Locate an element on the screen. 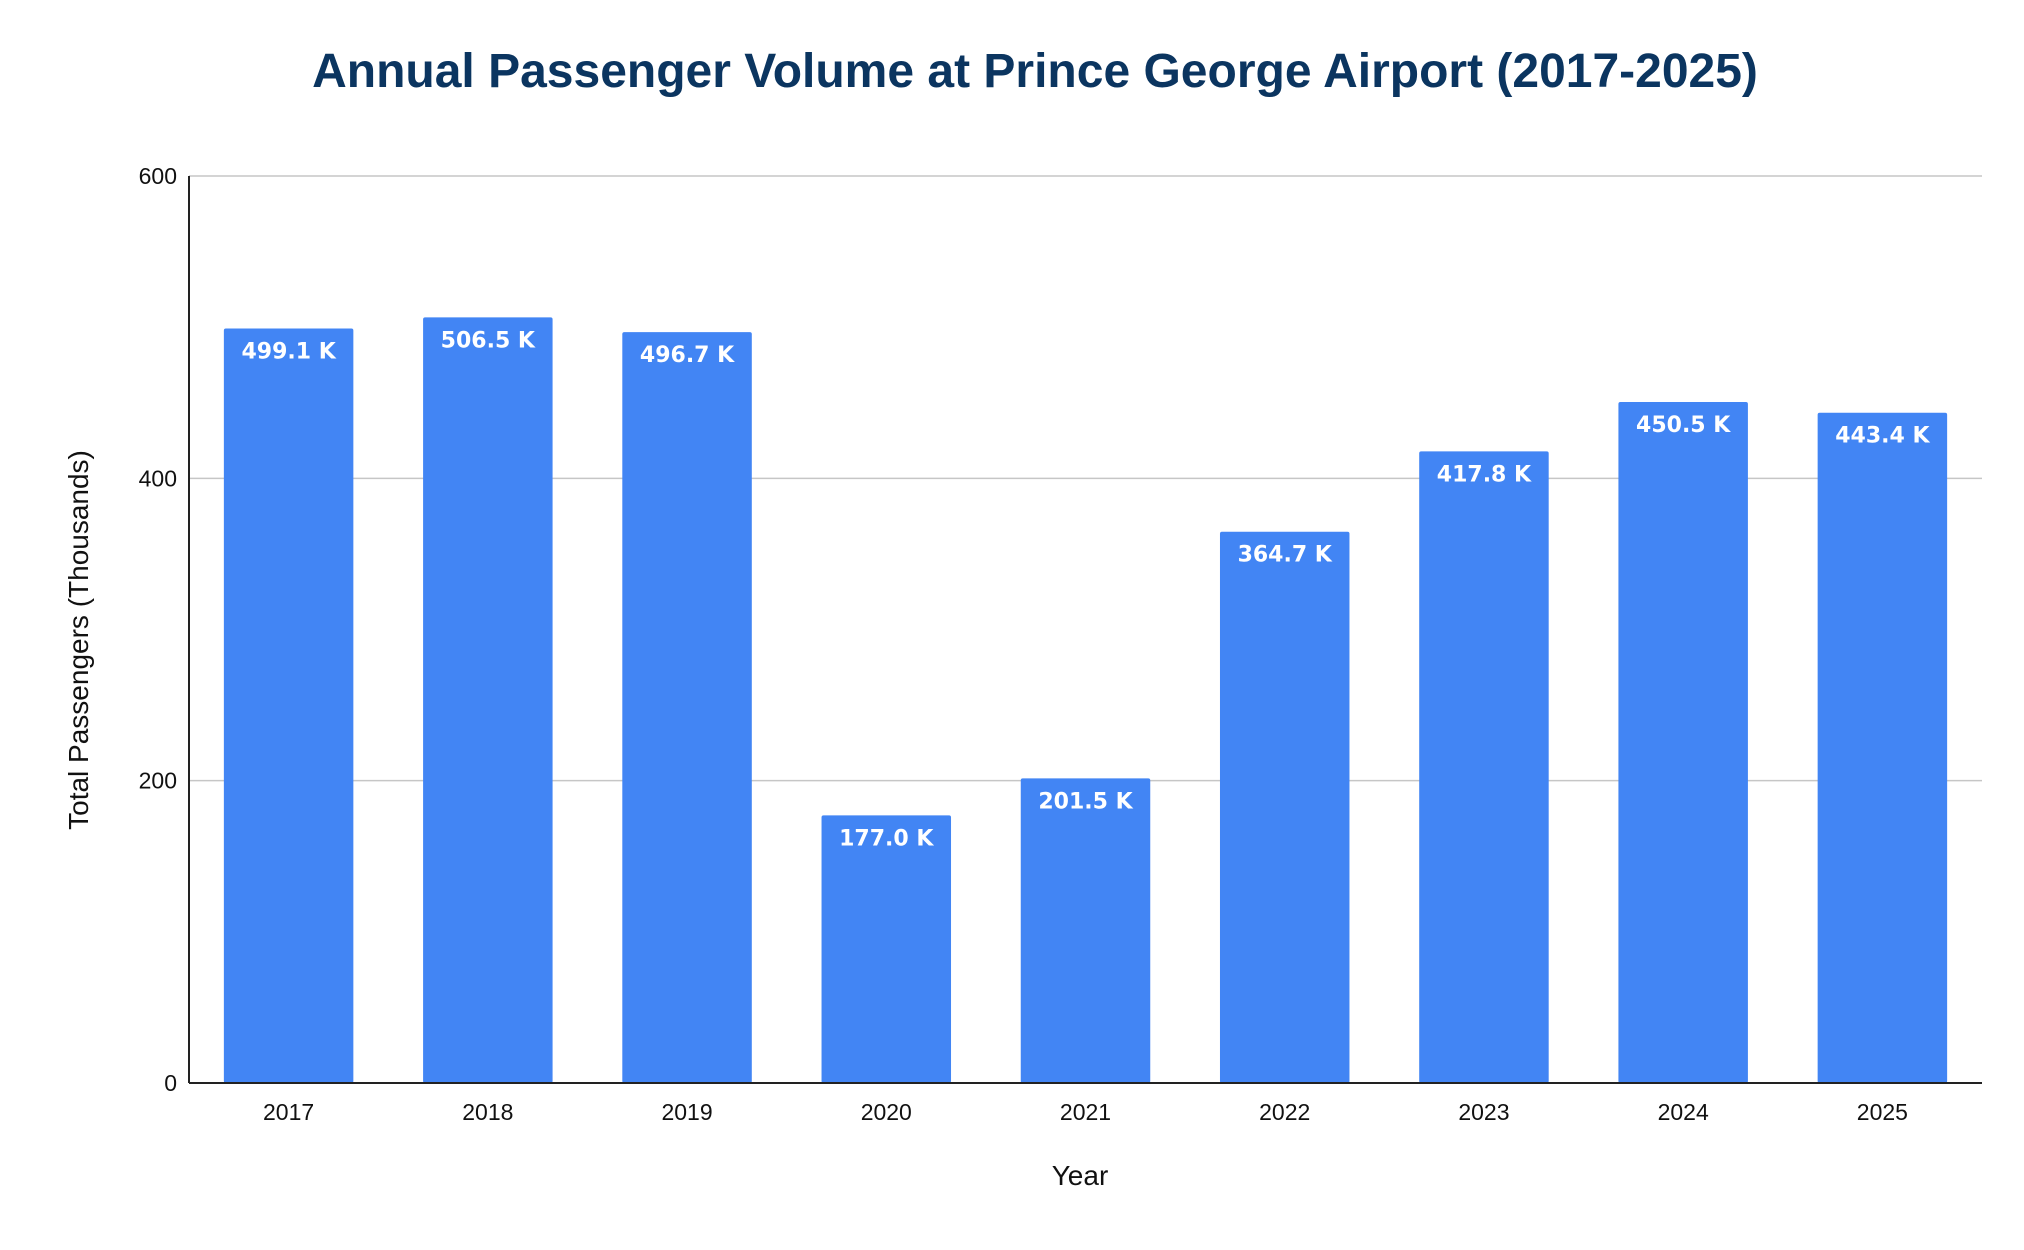  x-axis-title: Year is located at coordinates (1080, 1175).